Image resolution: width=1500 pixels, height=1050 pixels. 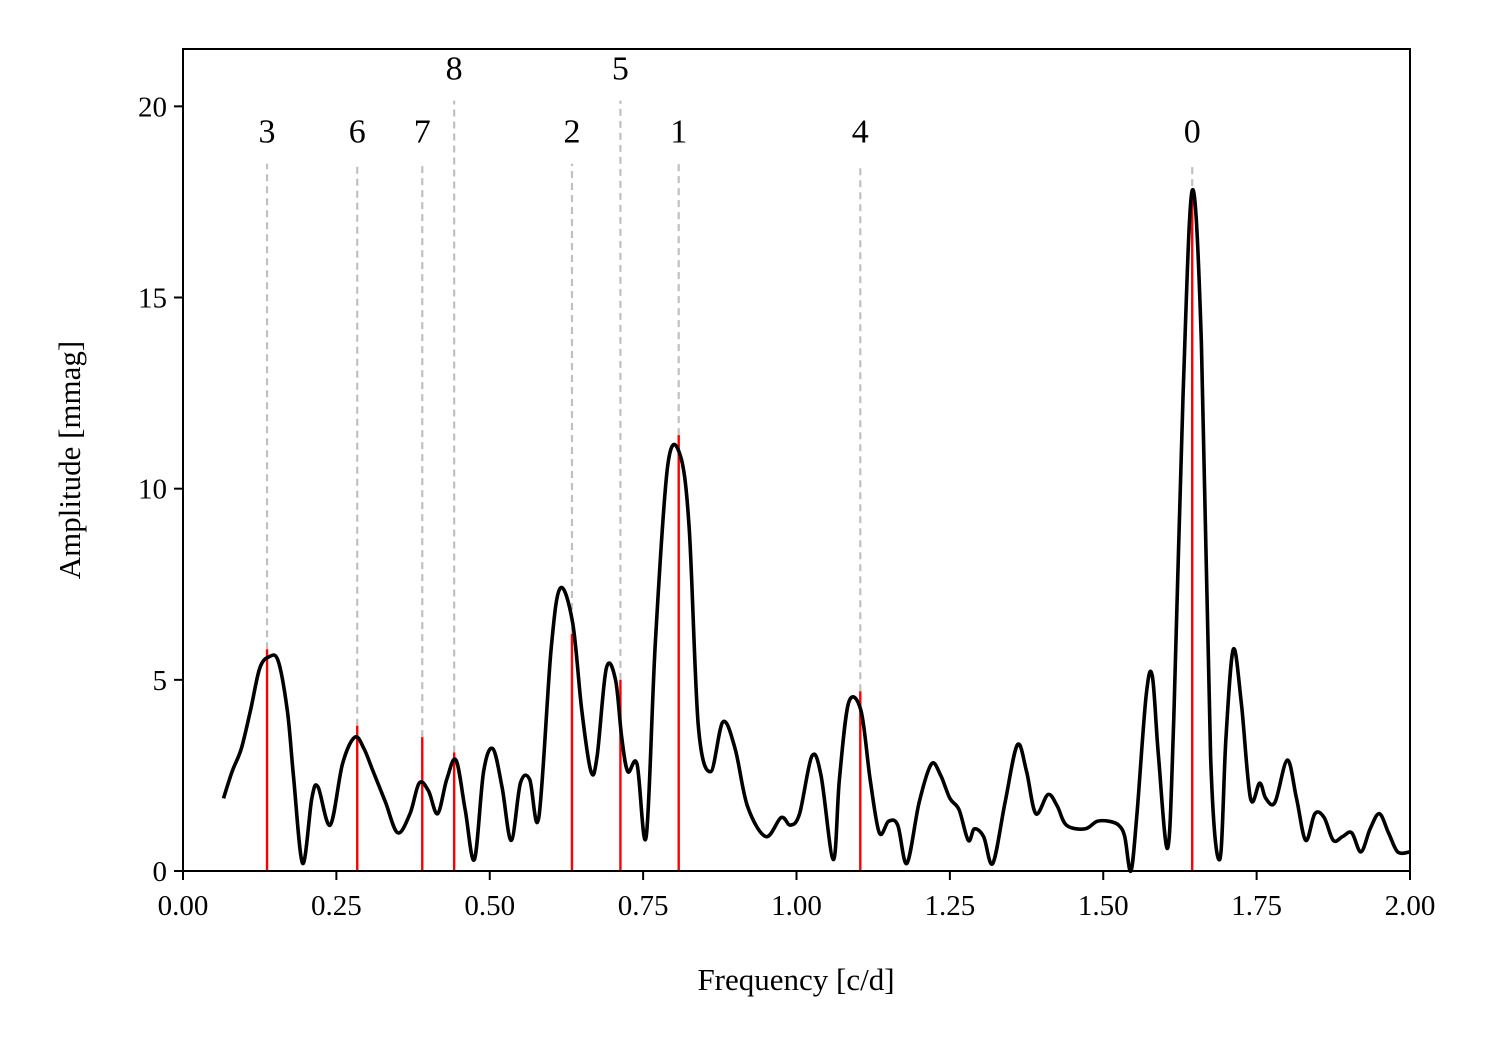 What do you see at coordinates (1410, 906) in the screenshot?
I see `x-tick-label: 2.00` at bounding box center [1410, 906].